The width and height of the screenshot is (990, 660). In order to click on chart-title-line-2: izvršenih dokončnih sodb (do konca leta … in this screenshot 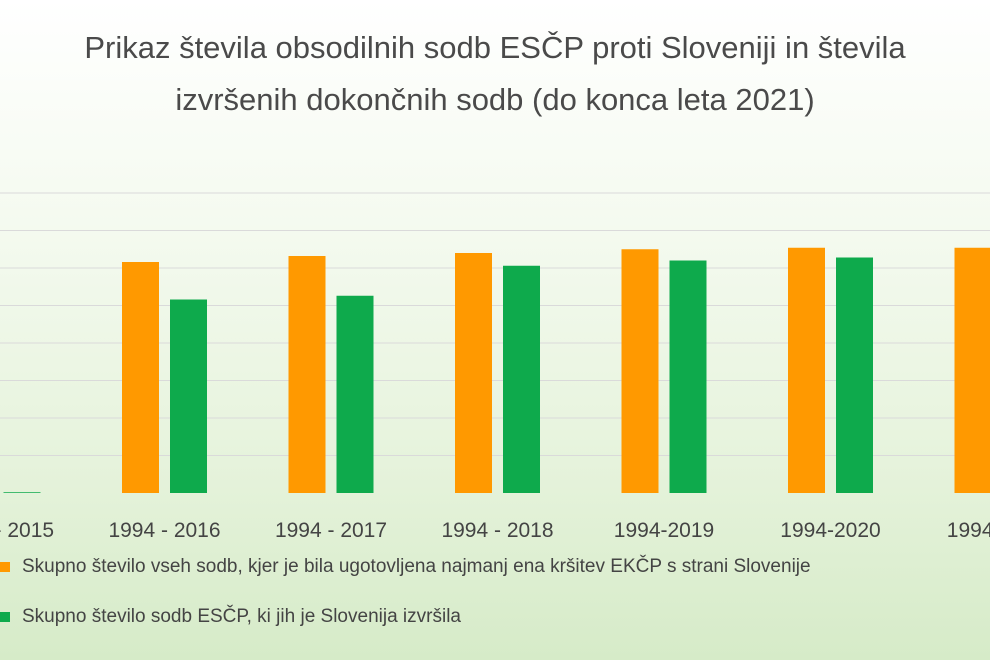, I will do `click(495, 99)`.